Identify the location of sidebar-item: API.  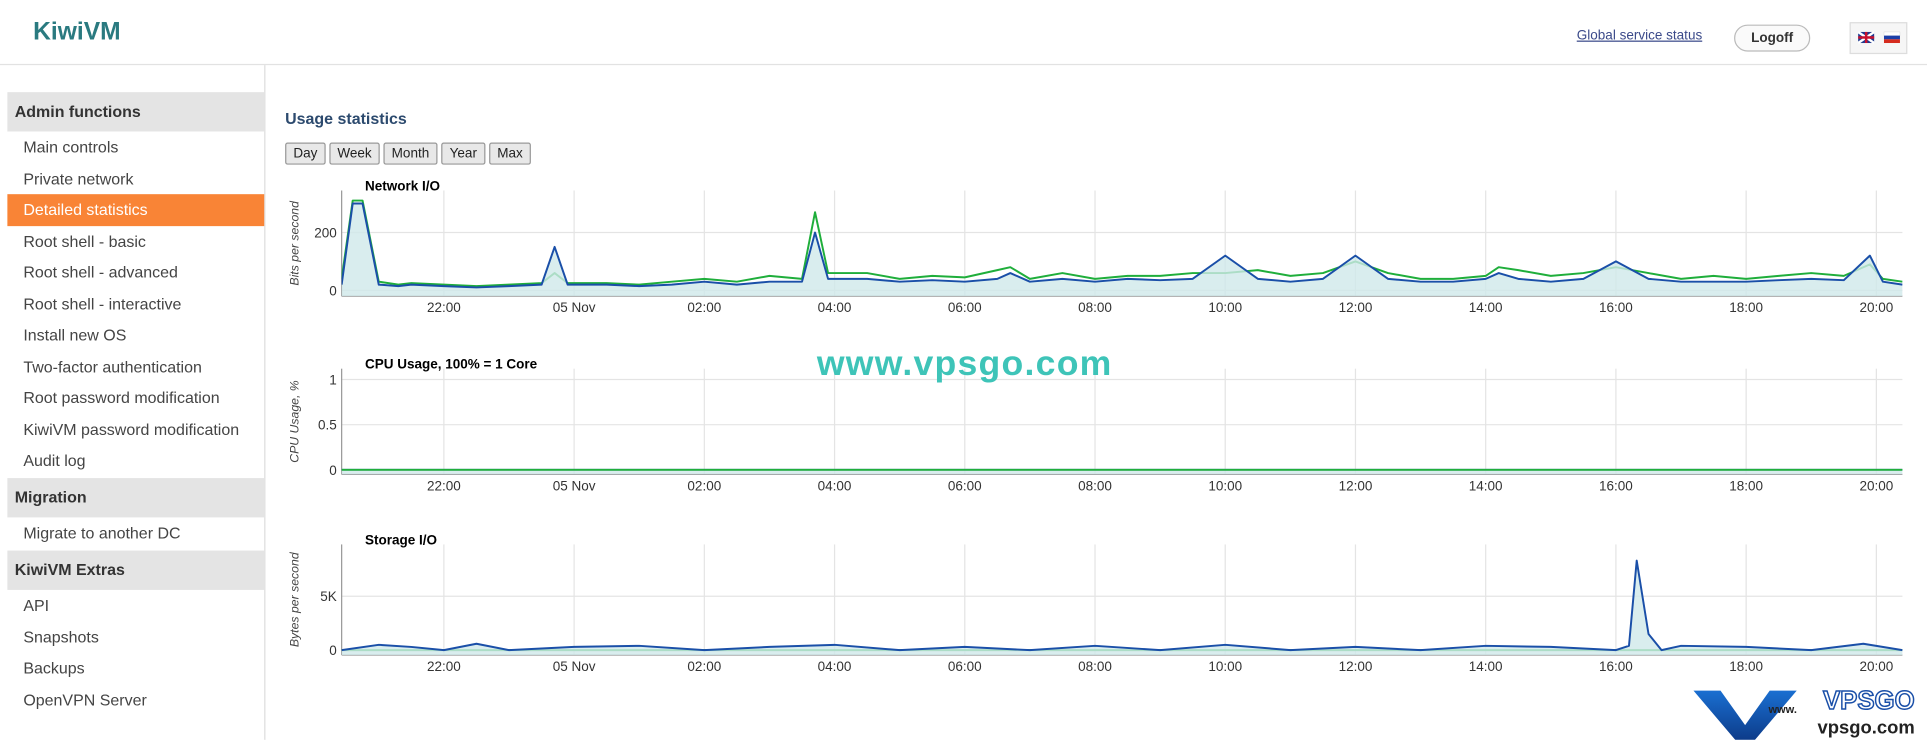
(36, 605).